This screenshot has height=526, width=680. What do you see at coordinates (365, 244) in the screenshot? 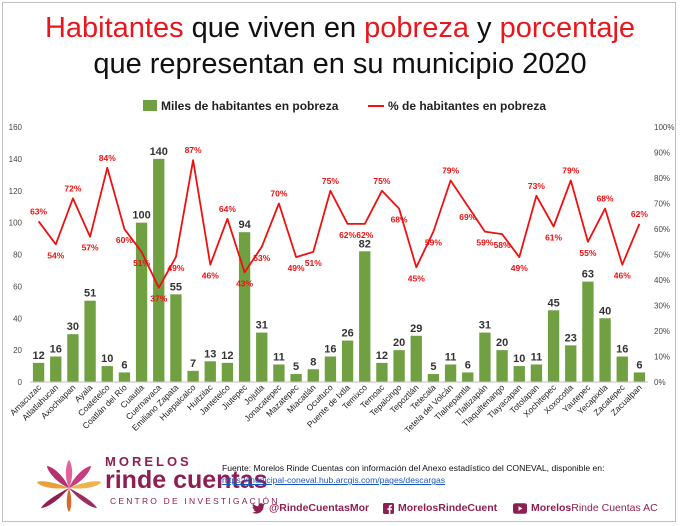
I see `bar-value-label: 82` at bounding box center [365, 244].